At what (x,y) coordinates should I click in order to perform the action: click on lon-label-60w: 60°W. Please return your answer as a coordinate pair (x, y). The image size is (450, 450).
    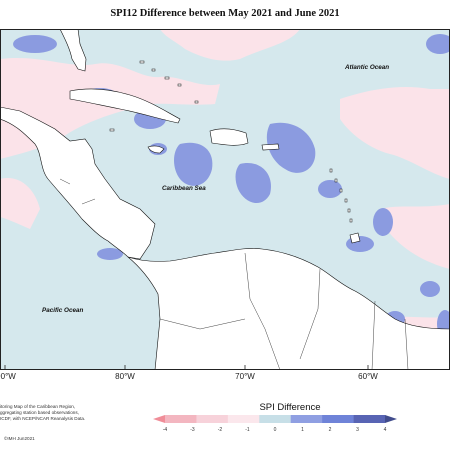
    Looking at the image, I should click on (368, 376).